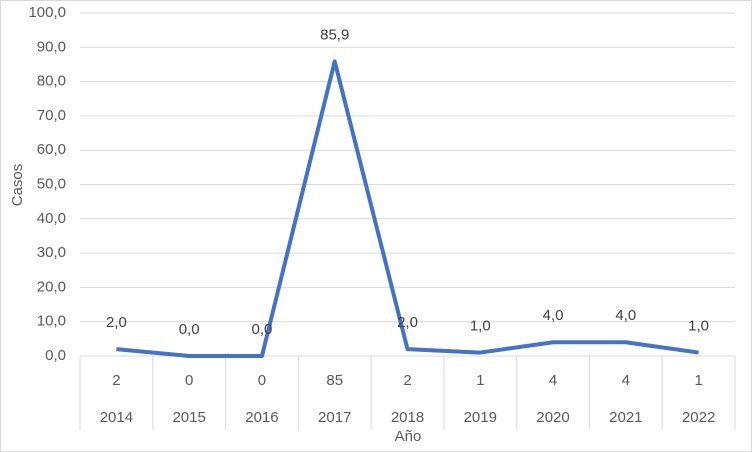  What do you see at coordinates (51, 252) in the screenshot?
I see `y-tick-label: 30,0` at bounding box center [51, 252].